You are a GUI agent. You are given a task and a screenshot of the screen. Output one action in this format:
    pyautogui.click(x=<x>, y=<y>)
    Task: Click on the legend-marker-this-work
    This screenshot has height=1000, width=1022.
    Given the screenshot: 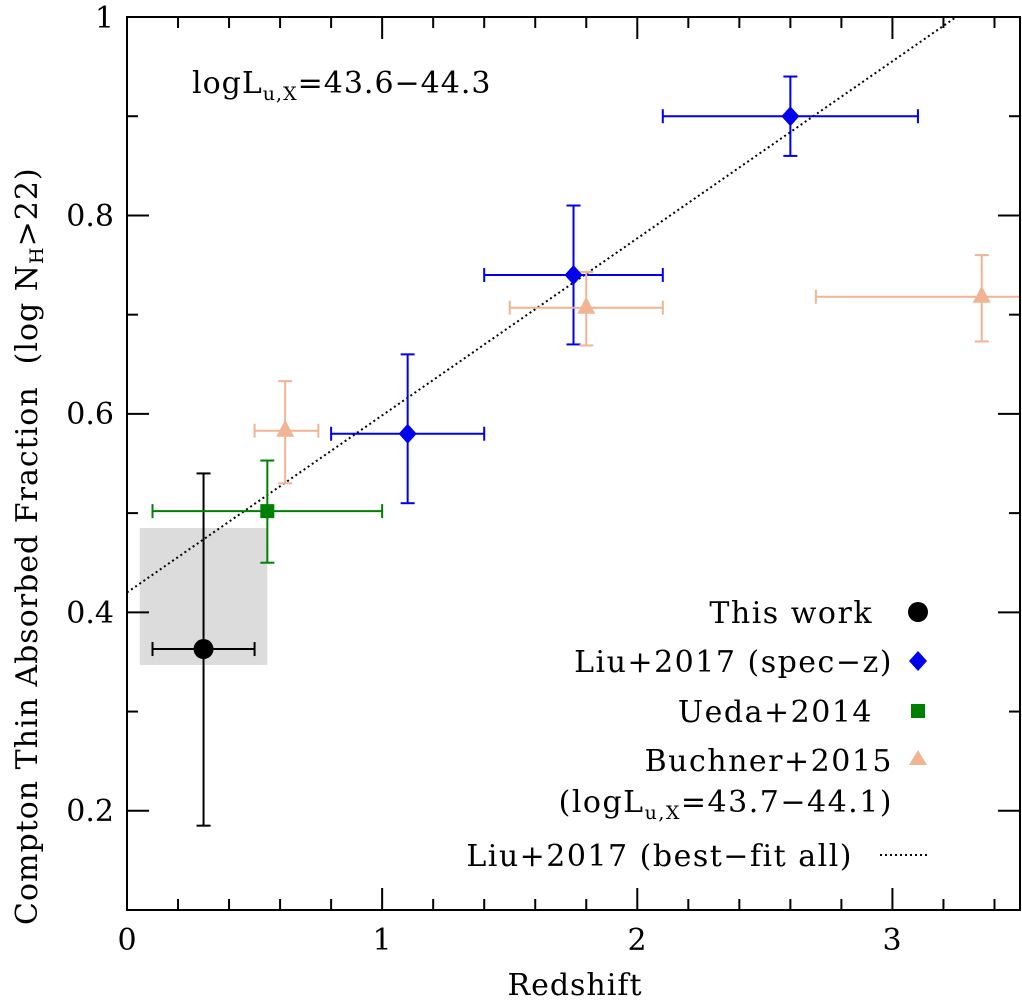 What is the action you would take?
    pyautogui.click(x=918, y=612)
    